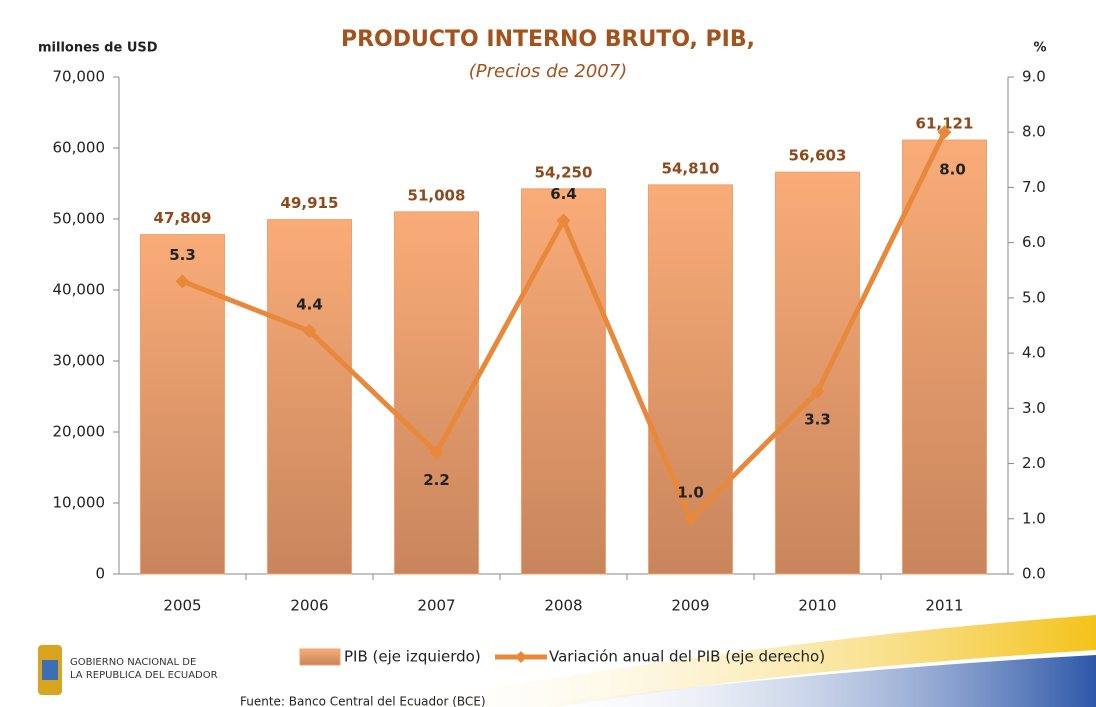 The width and height of the screenshot is (1096, 707). Describe the element at coordinates (98, 48) in the screenshot. I see `y-axis-label: millones de USD` at that location.